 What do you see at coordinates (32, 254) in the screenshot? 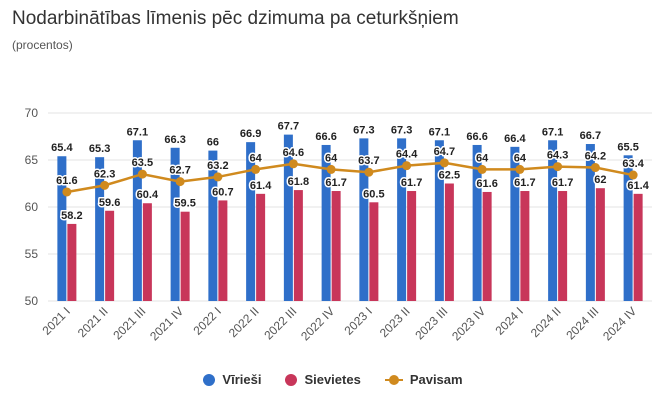
I see `y-tick-label: 55` at bounding box center [32, 254].